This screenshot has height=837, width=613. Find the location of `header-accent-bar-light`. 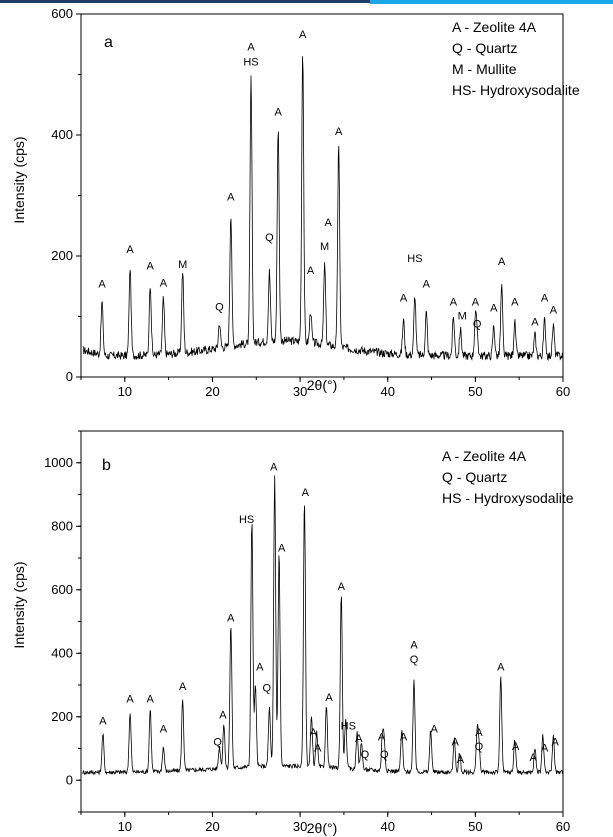

header-accent-bar-light is located at coordinates (491, 2).